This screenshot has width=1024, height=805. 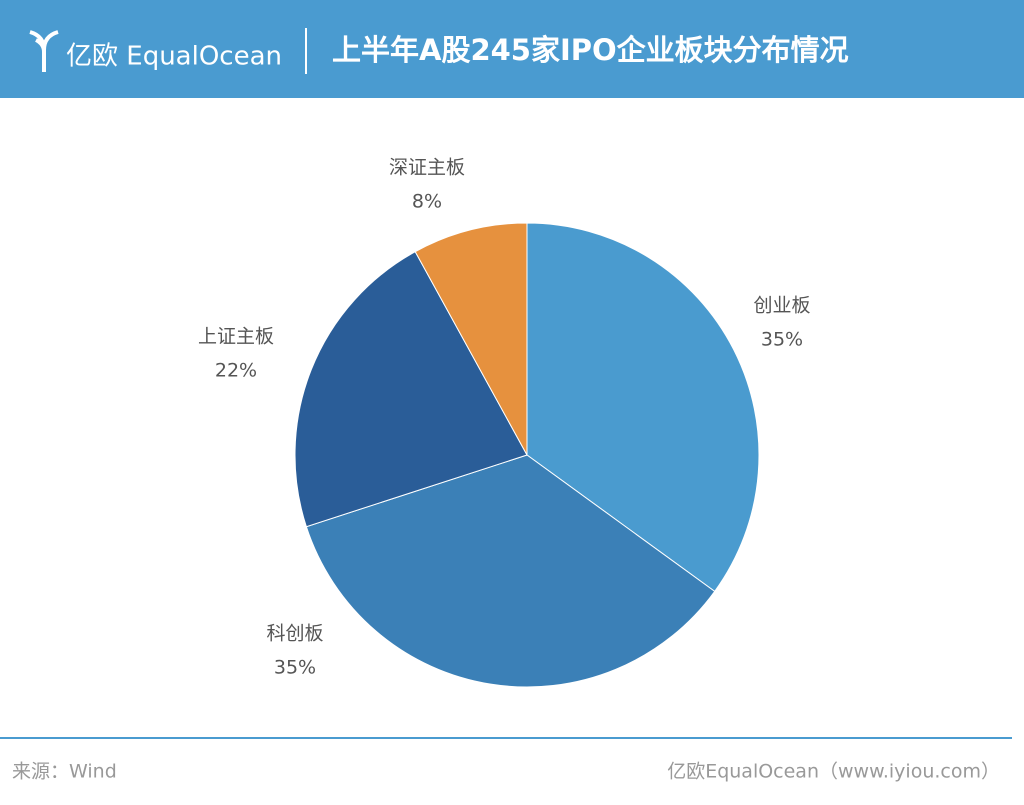 What do you see at coordinates (833, 772) in the screenshot?
I see `credit: 亿欧EqualOcean（www.iyiou.com）` at bounding box center [833, 772].